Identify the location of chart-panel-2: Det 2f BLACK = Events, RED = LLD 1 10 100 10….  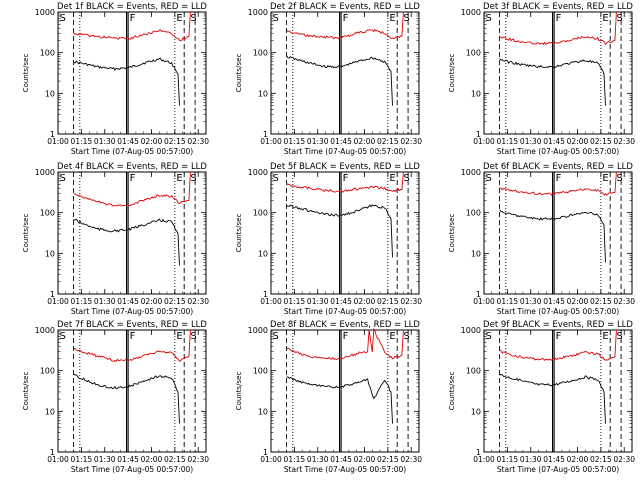
(328, 79).